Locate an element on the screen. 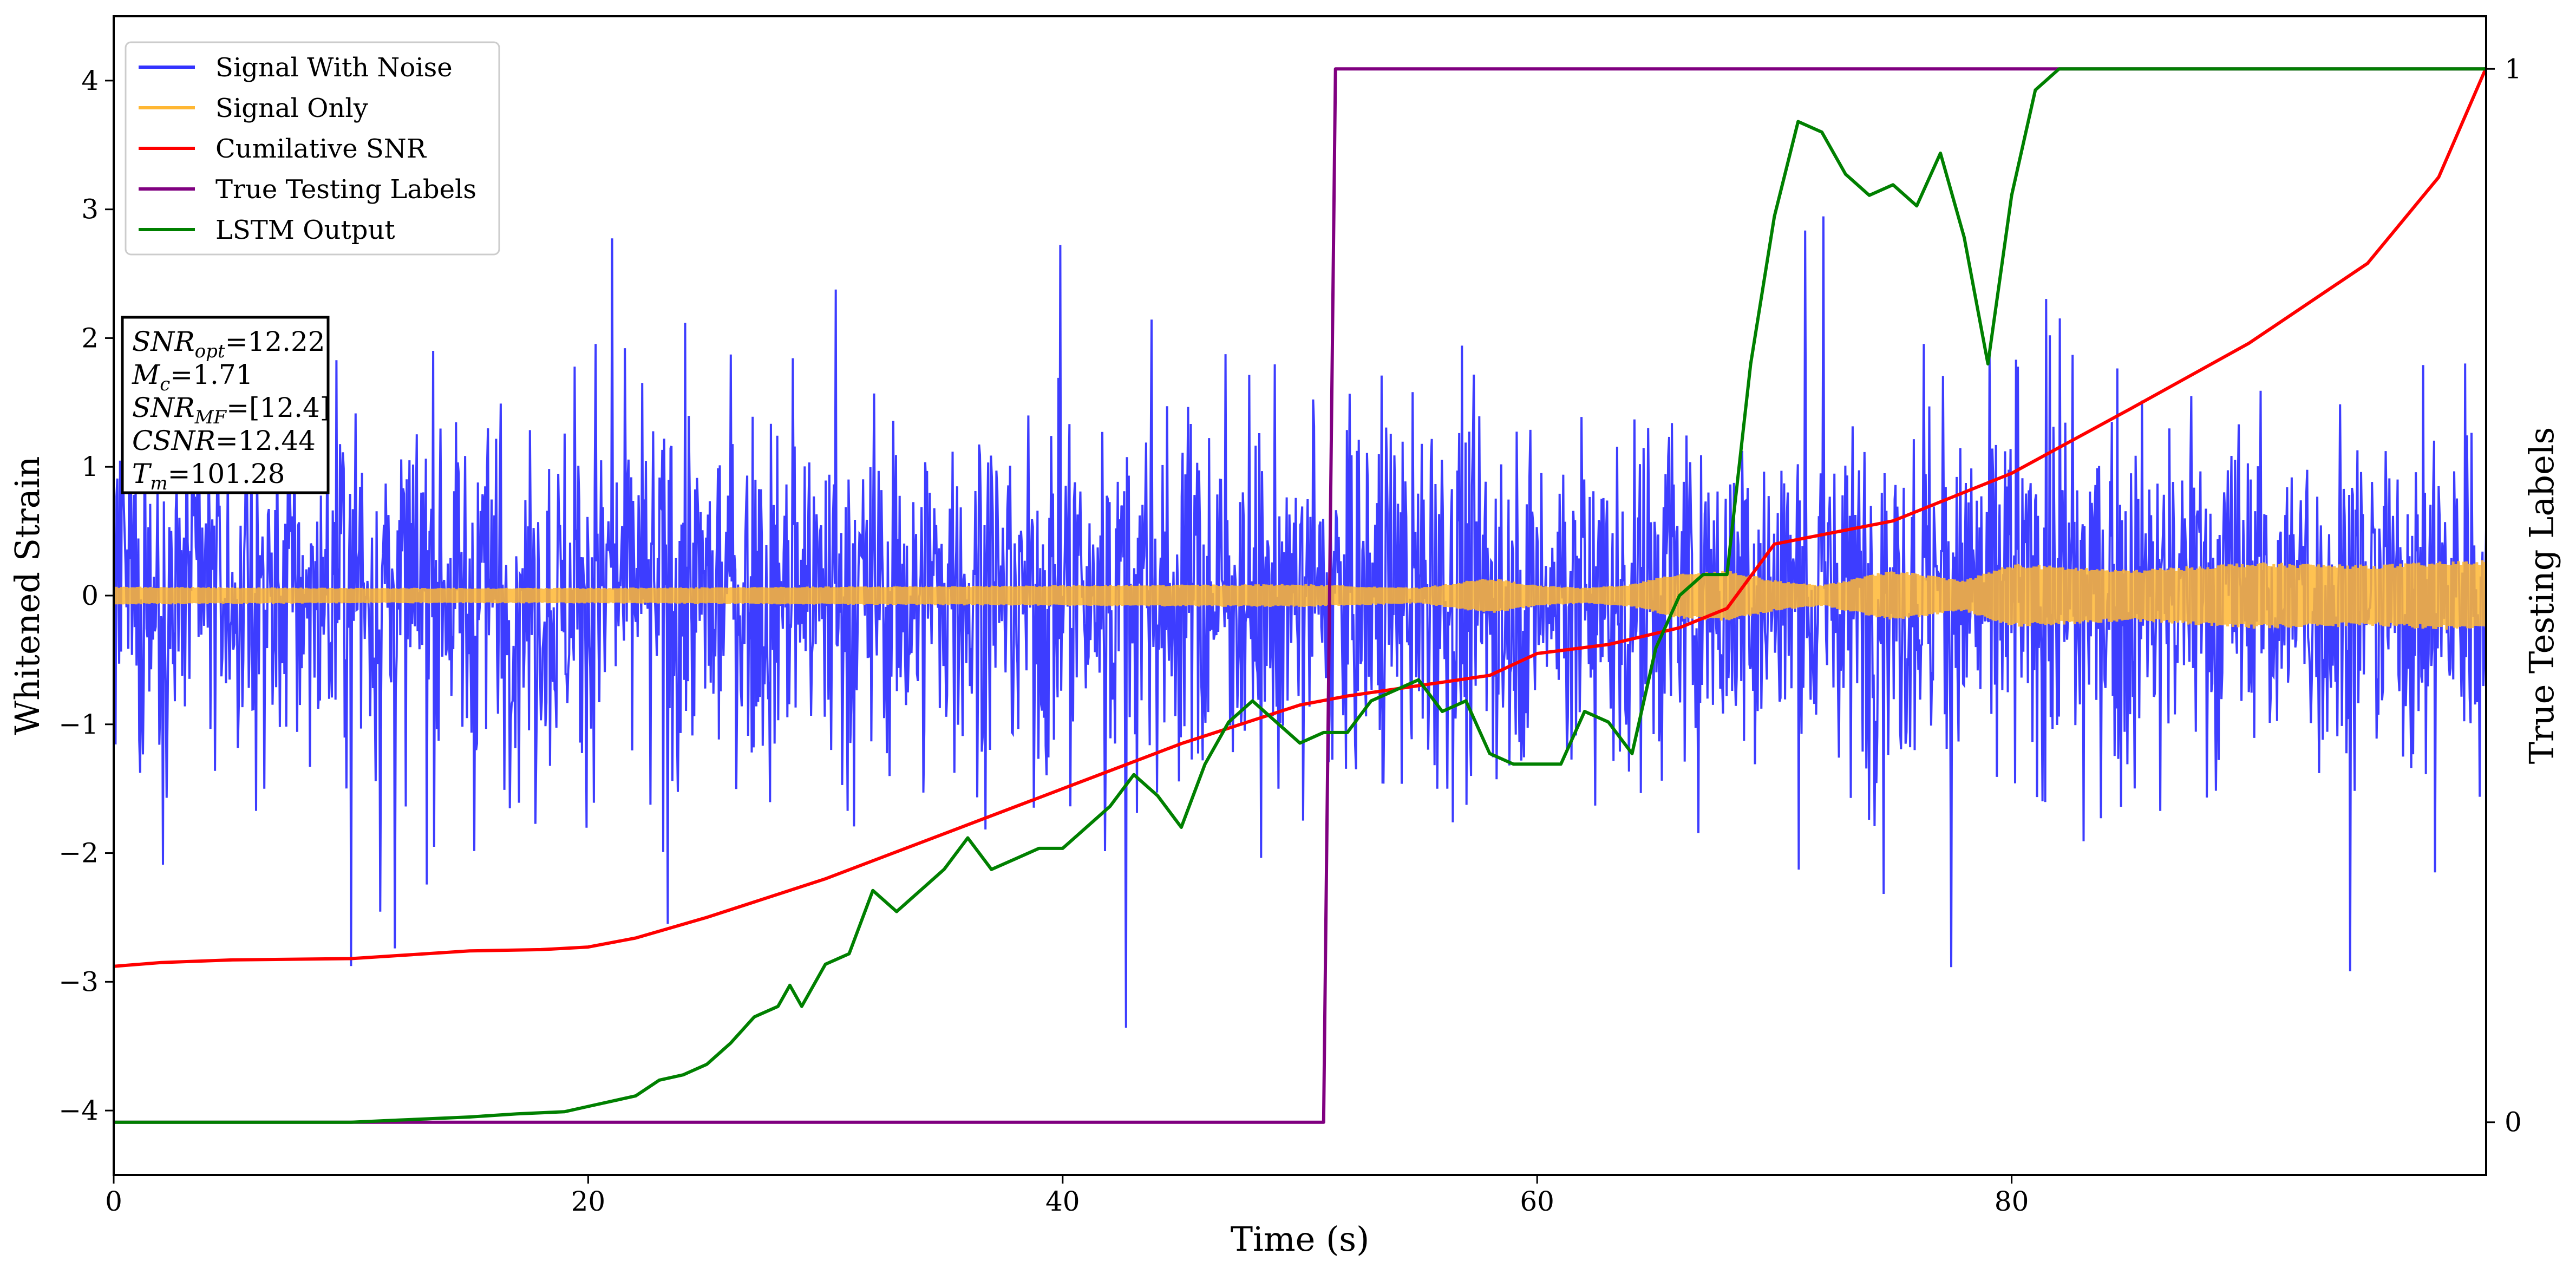 The image size is (2576, 1274). y-tick-label-left: −3 is located at coordinates (78, 981).